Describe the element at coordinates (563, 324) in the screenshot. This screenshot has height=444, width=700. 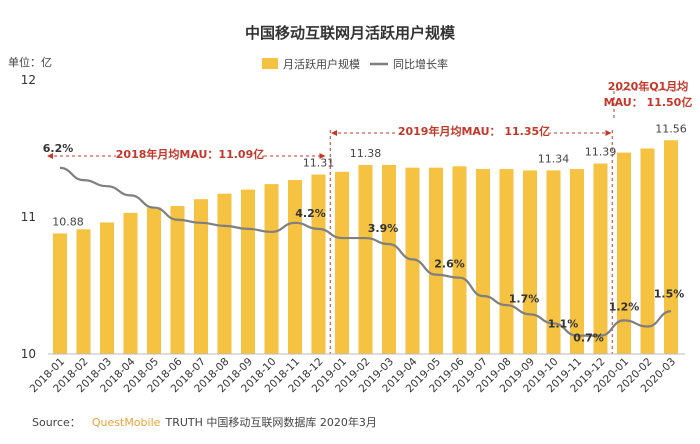
I see `growth-rate-label: 1.1%` at that location.